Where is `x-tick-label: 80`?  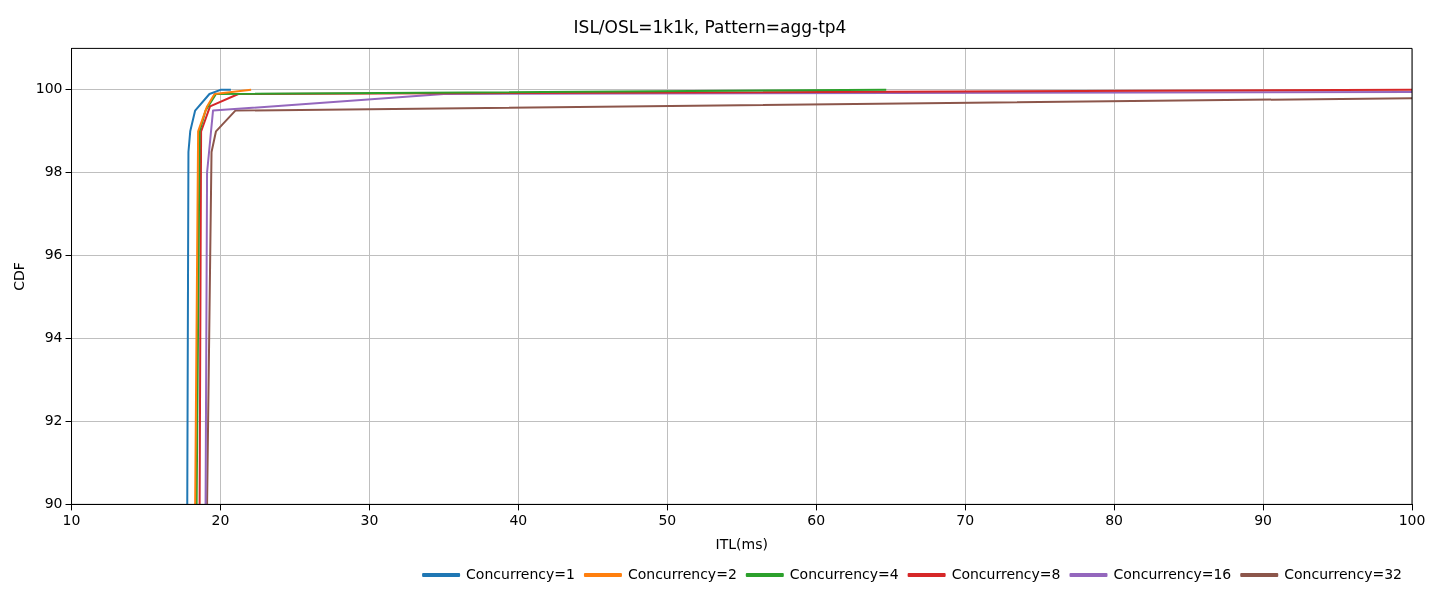 x-tick-label: 80 is located at coordinates (1114, 520).